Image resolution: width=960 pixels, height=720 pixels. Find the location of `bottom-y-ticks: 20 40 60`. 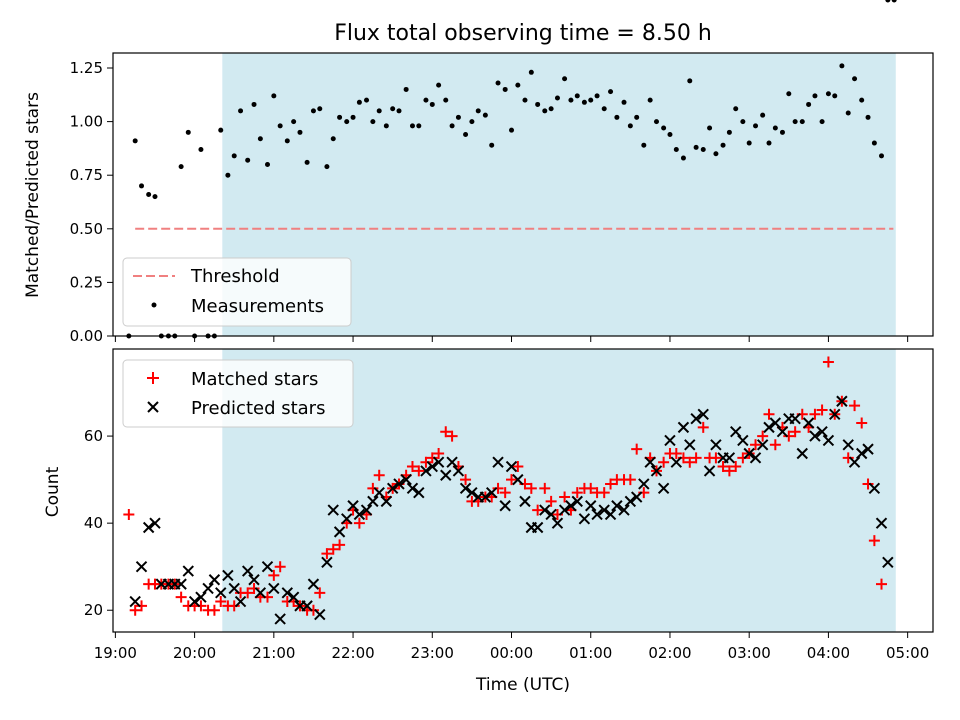

bottom-y-ticks: 20 40 60 is located at coordinates (98, 523).